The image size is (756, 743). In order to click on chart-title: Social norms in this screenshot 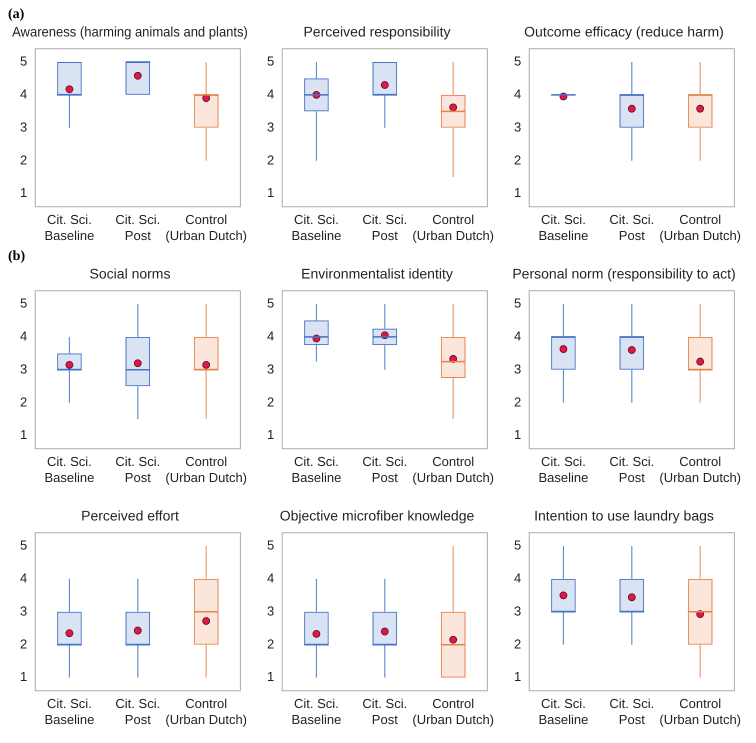, I will do `click(130, 273)`.